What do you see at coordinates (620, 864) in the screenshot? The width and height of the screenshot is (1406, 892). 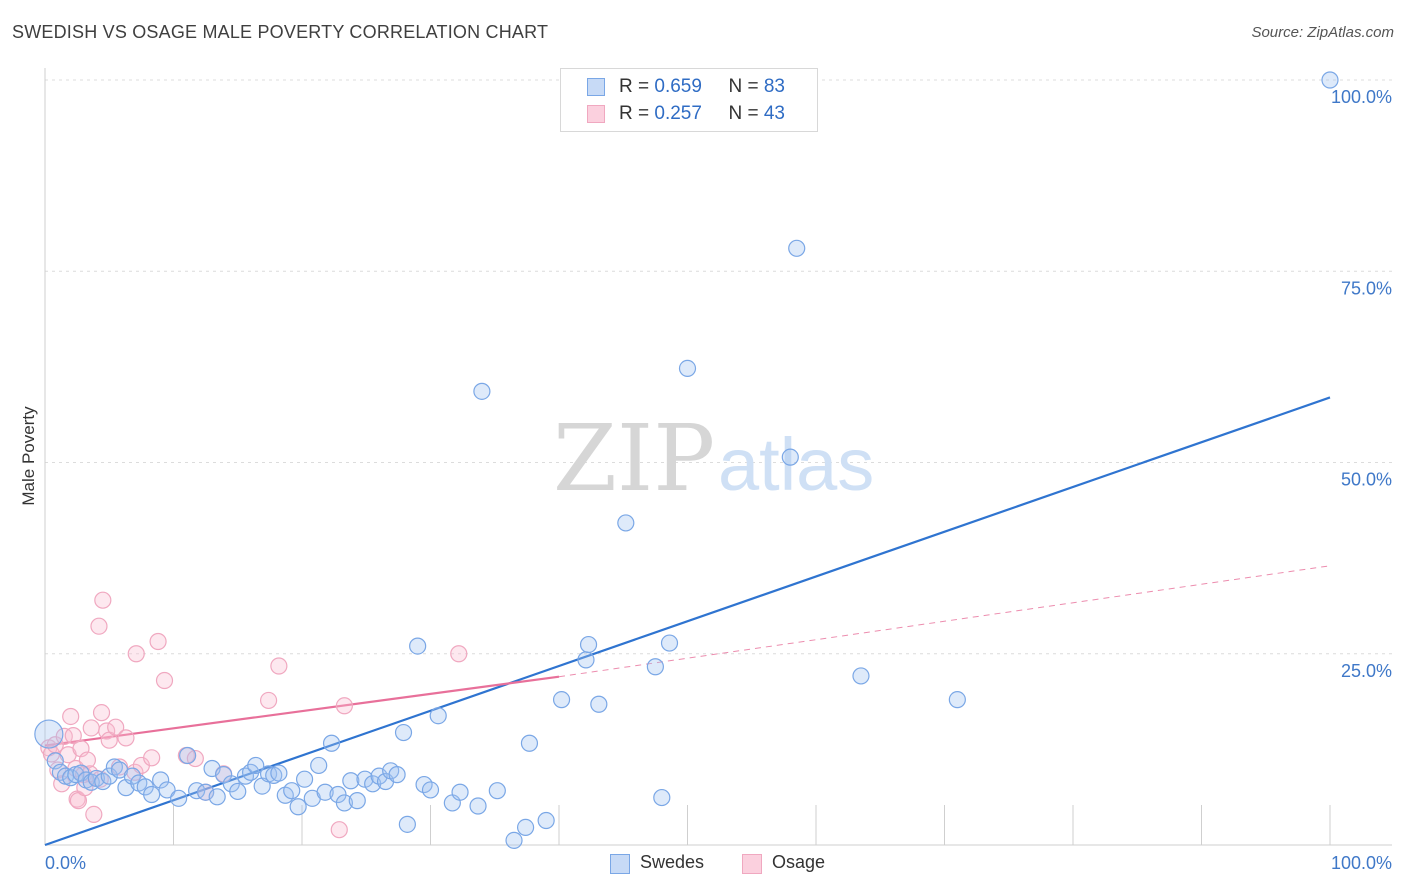 I see `swedes-legend-swatch` at bounding box center [620, 864].